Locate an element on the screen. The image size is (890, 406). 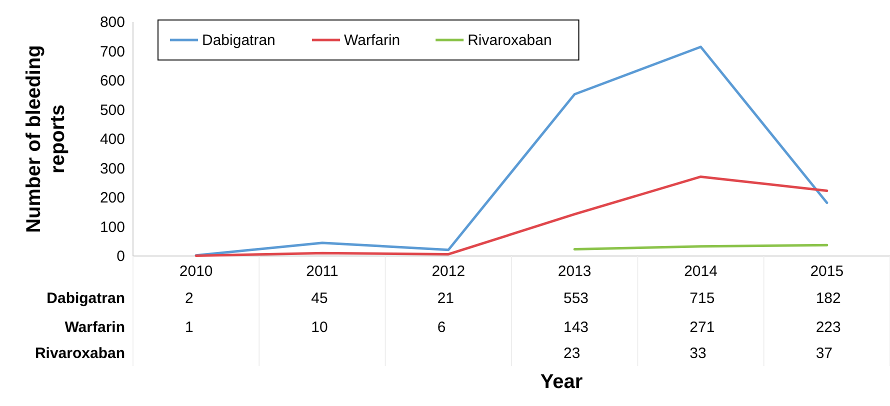
data-label: 21 is located at coordinates (445, 298).